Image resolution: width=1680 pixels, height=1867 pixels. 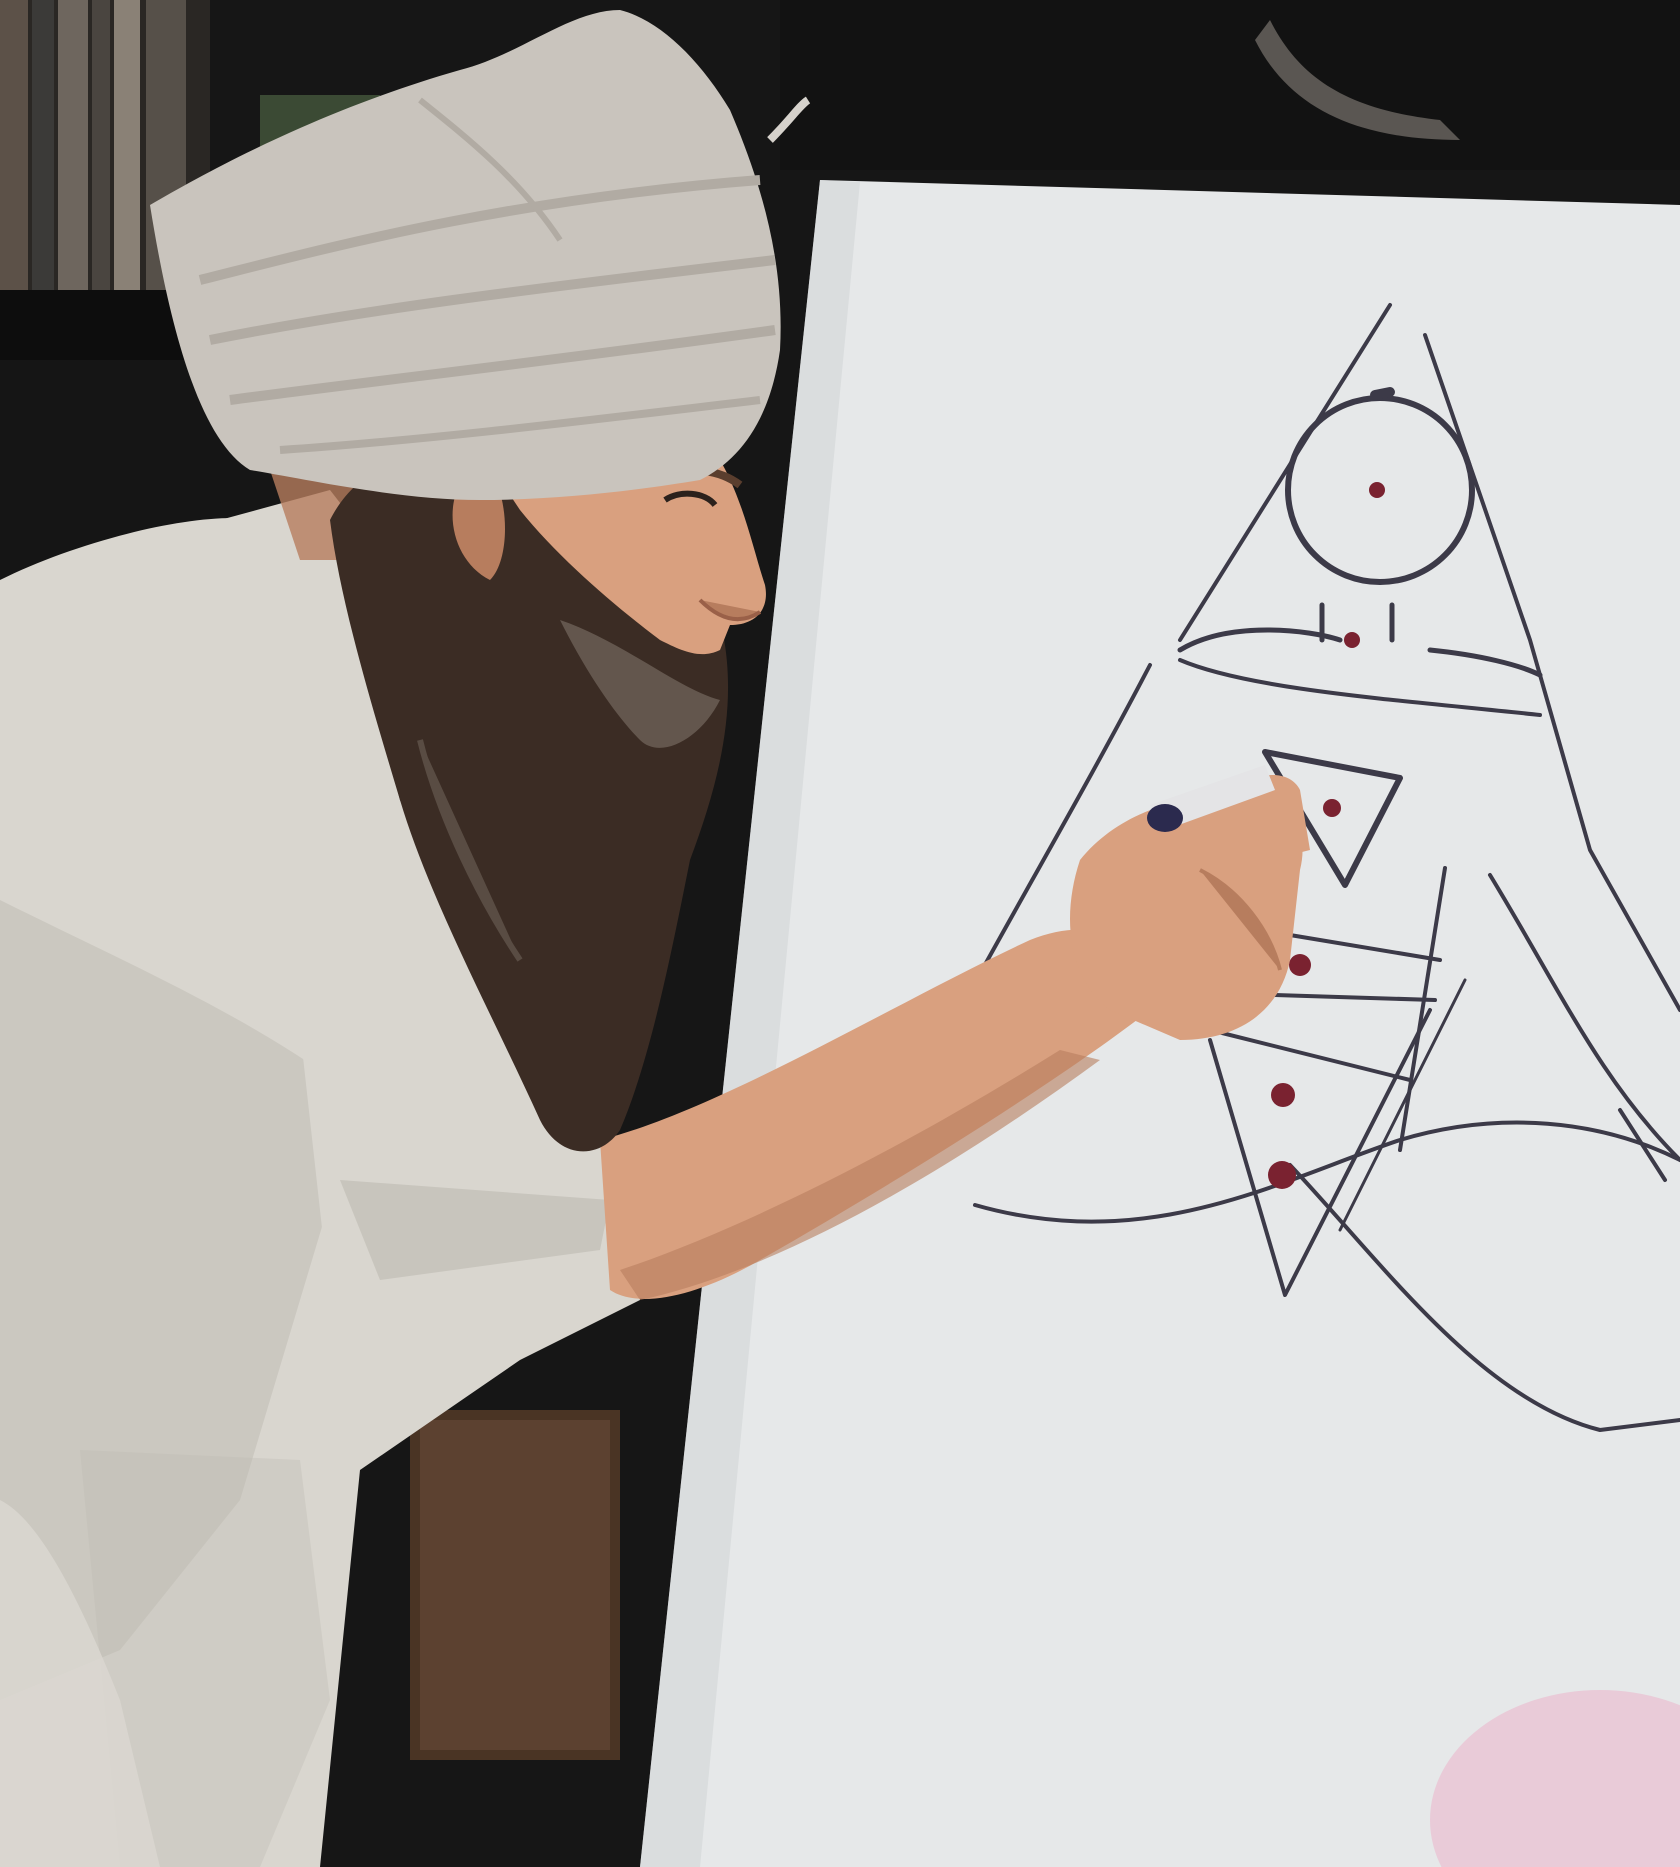 What do you see at coordinates (1230, 85) in the screenshot?
I see `hook-object` at bounding box center [1230, 85].